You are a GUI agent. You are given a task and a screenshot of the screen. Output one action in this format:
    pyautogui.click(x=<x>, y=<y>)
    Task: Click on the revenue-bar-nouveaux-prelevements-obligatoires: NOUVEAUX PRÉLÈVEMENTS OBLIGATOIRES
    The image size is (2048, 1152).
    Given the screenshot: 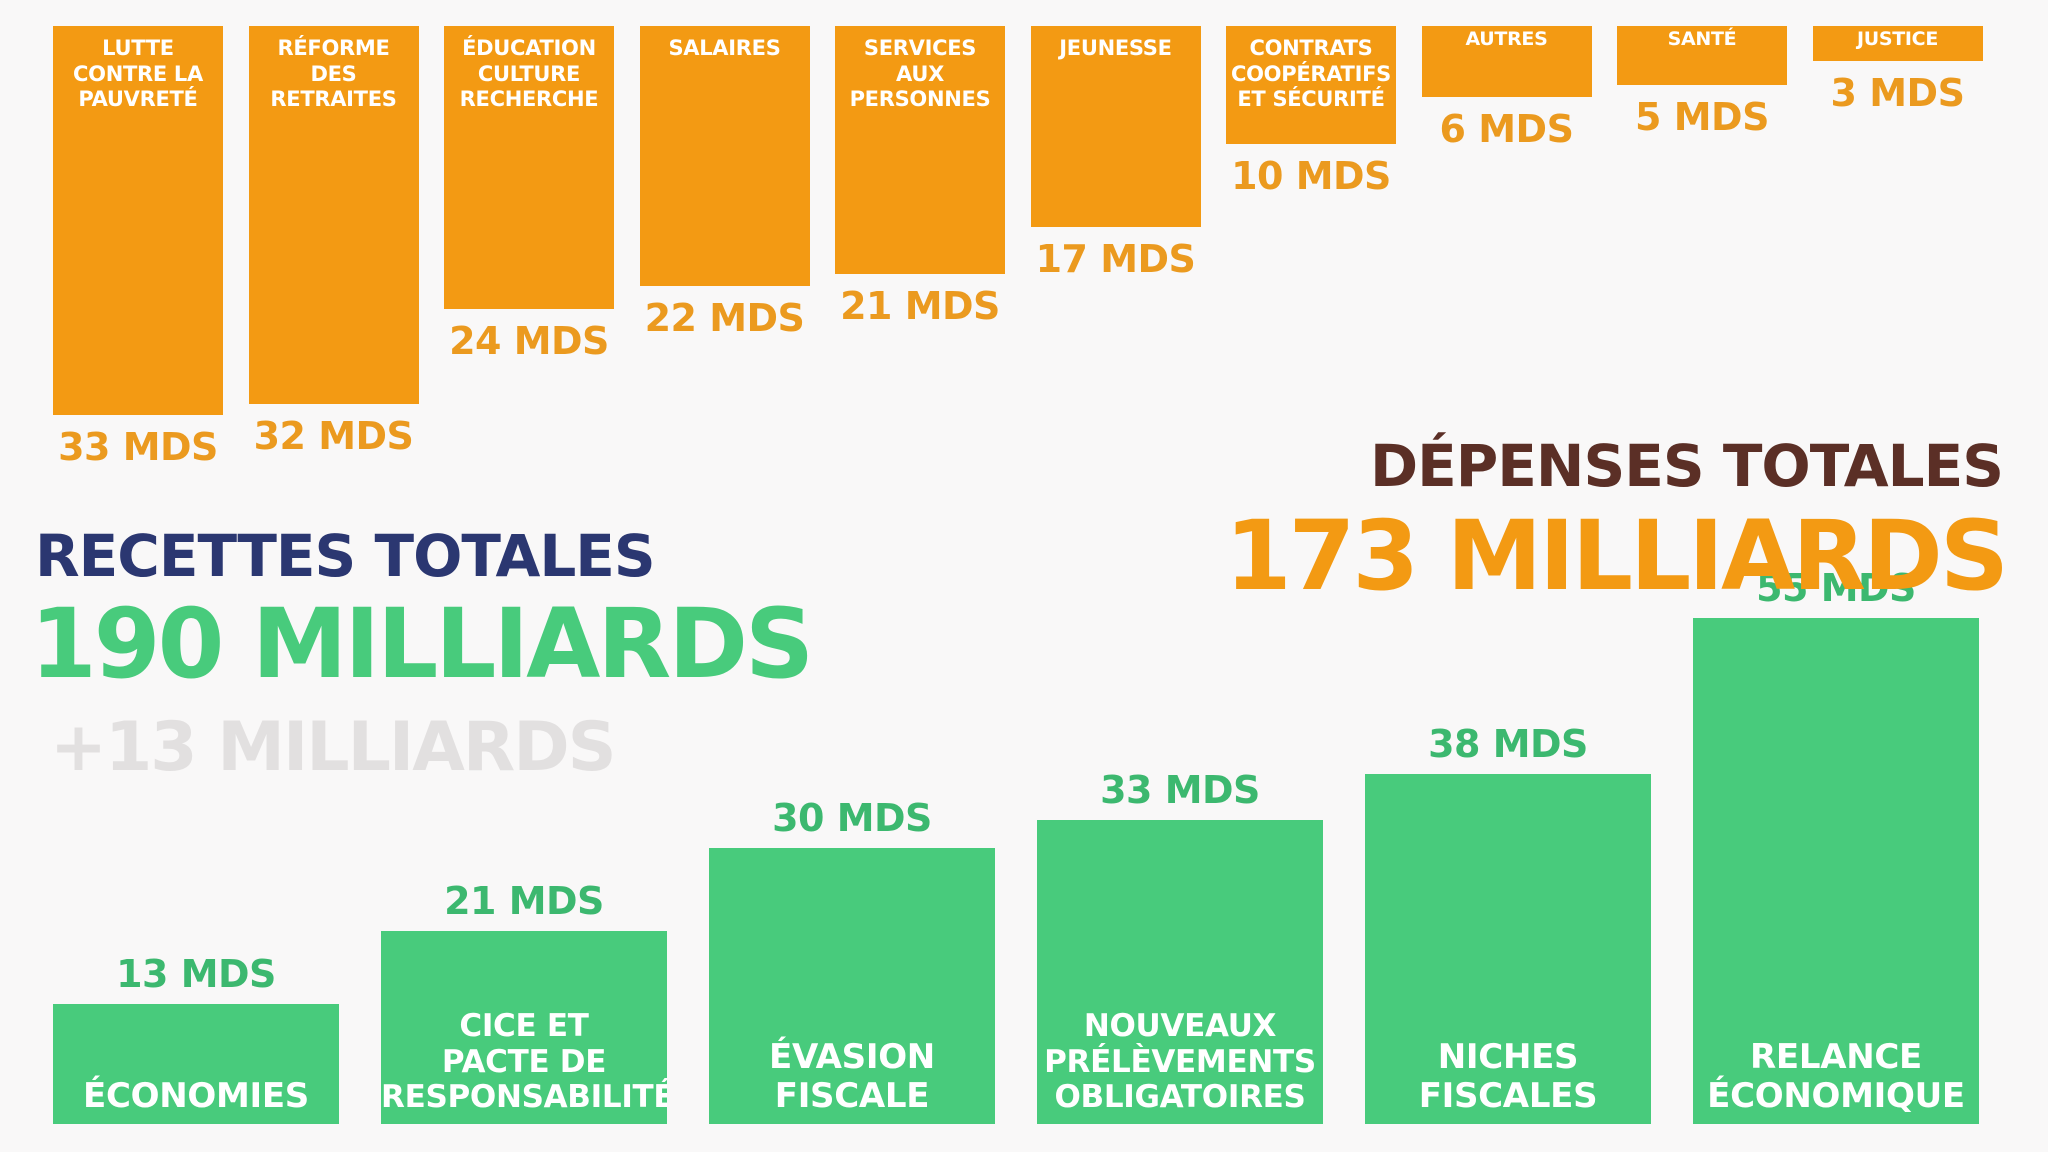 What is the action you would take?
    pyautogui.click(x=1180, y=972)
    